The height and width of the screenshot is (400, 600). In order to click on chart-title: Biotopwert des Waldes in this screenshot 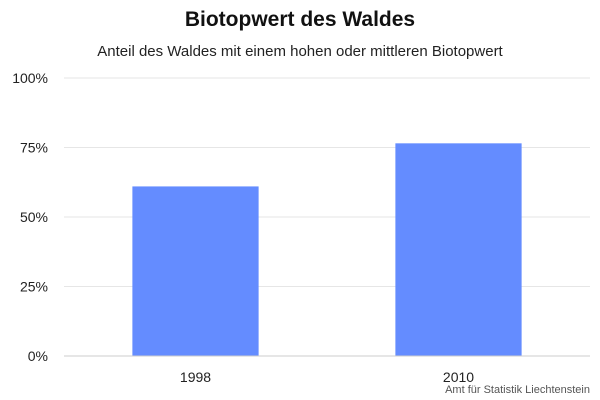, I will do `click(300, 19)`.